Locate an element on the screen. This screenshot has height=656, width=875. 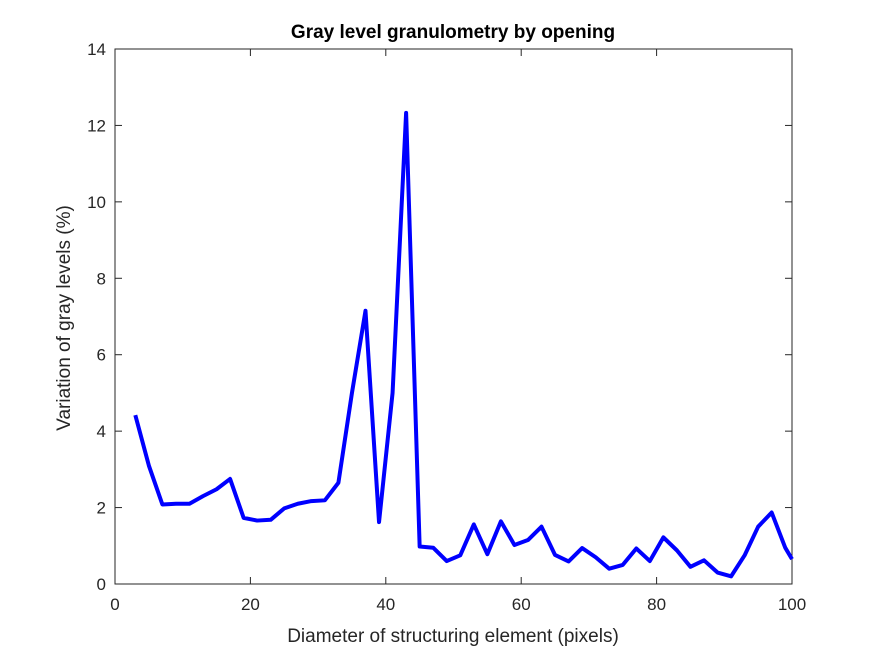
y-tick-label: 12 is located at coordinates (96, 125).